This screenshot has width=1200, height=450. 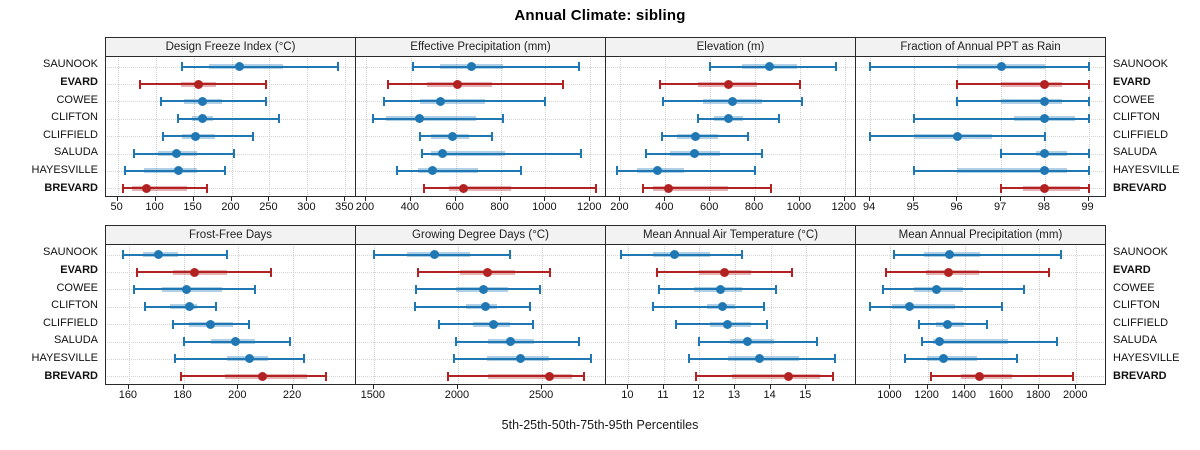 I want to click on site-label-saunook: SAUNOOK, so click(x=1141, y=64).